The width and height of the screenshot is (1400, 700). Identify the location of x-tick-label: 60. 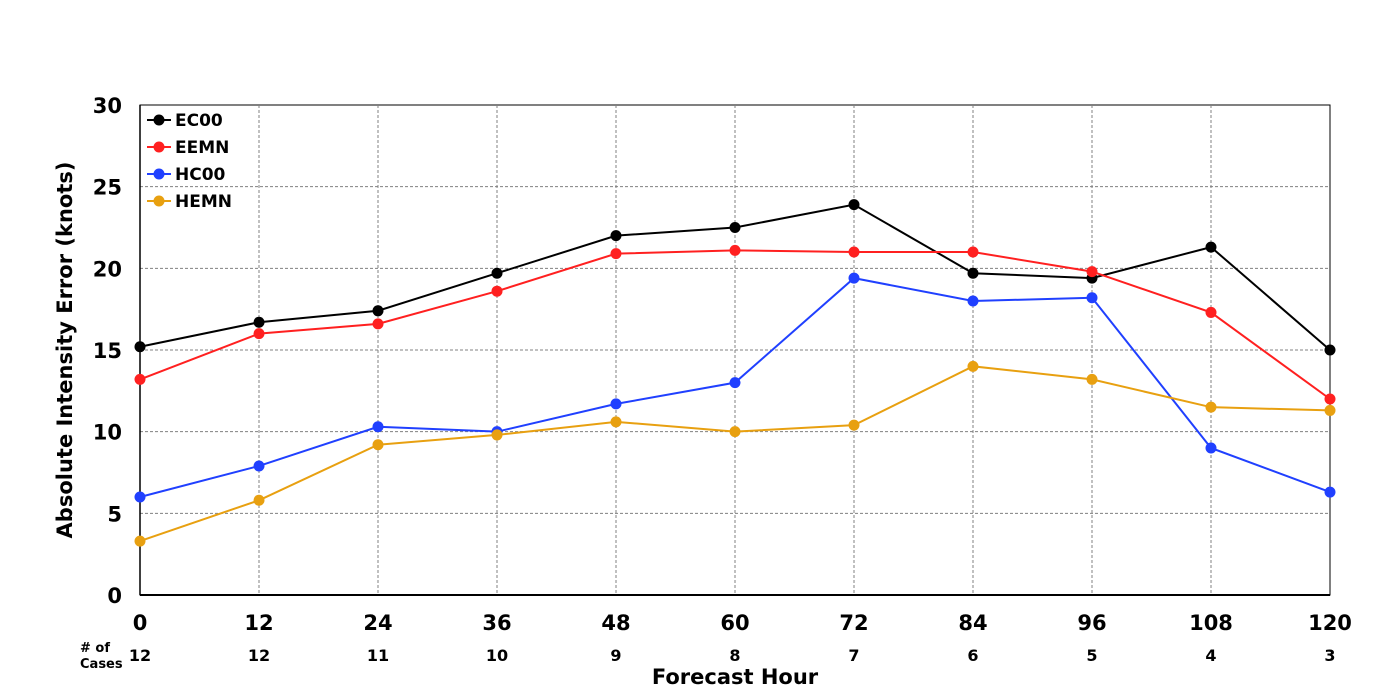
(734, 623).